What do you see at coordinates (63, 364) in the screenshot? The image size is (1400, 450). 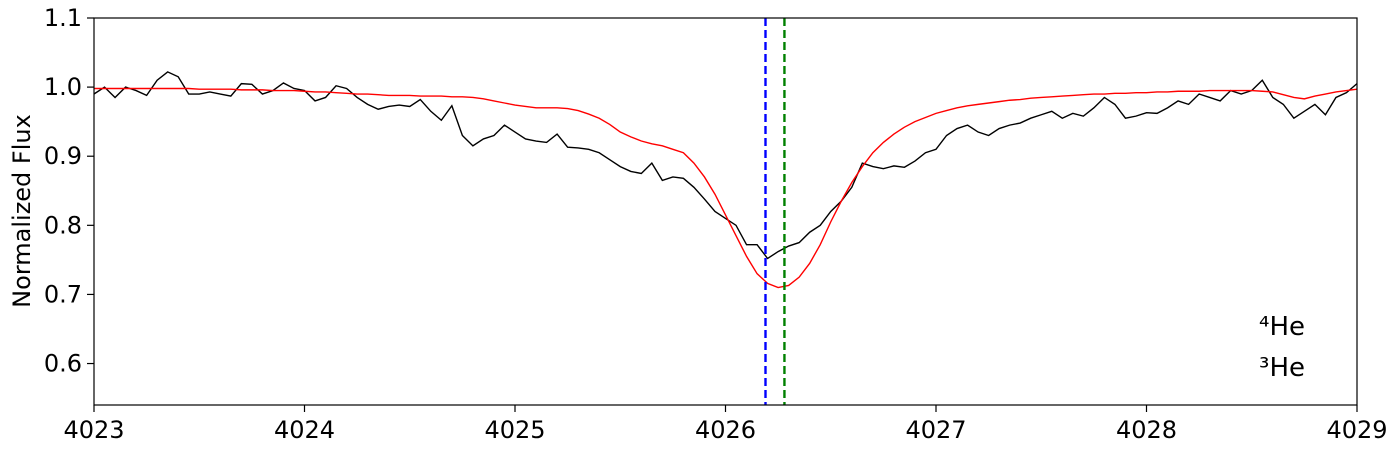 I see `y-tick-label: 0.6` at bounding box center [63, 364].